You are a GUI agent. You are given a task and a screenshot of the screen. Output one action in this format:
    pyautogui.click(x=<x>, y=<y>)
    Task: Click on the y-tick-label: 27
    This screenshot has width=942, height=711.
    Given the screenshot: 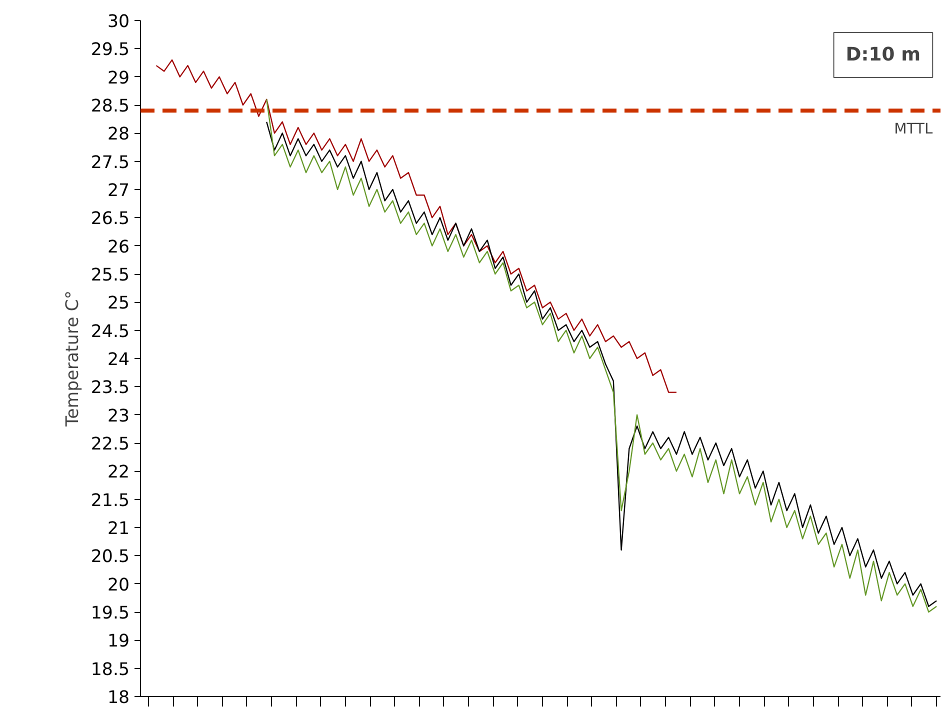 What is the action you would take?
    pyautogui.click(x=118, y=191)
    